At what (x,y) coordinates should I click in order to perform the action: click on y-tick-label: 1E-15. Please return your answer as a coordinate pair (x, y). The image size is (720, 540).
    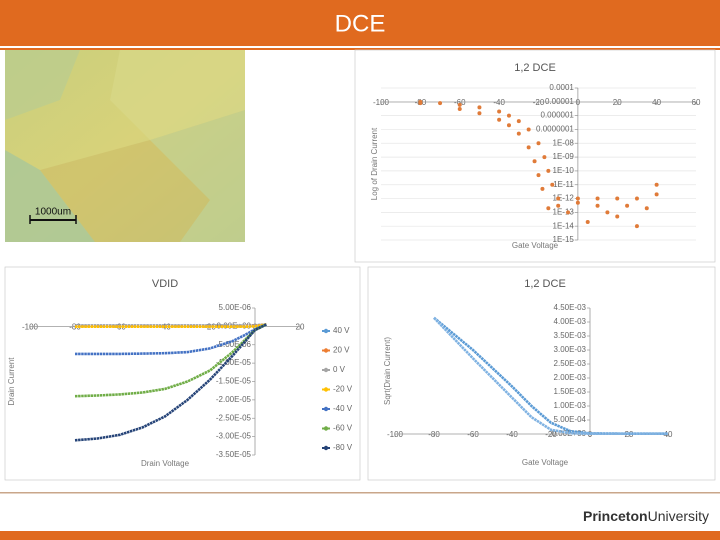
    Looking at the image, I should click on (564, 239).